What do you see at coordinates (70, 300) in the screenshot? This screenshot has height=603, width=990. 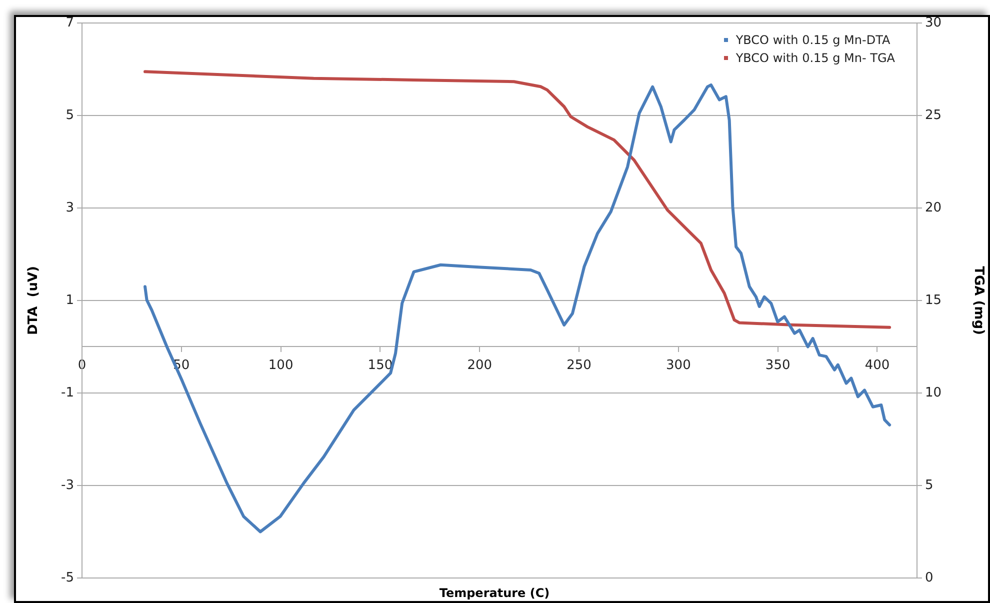 I see `y-tick-label: 1` at bounding box center [70, 300].